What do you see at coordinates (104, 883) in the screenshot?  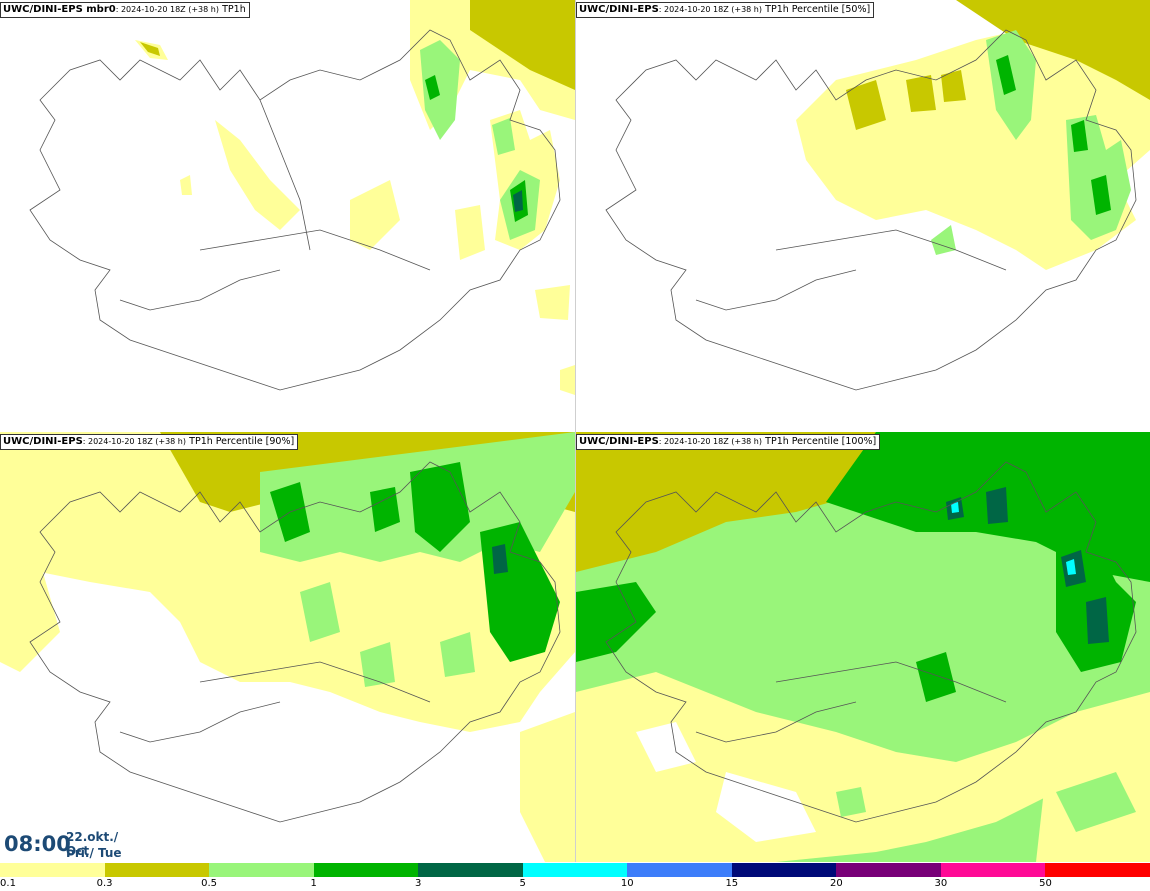 I see `legend-tick-label: 0.3` at bounding box center [104, 883].